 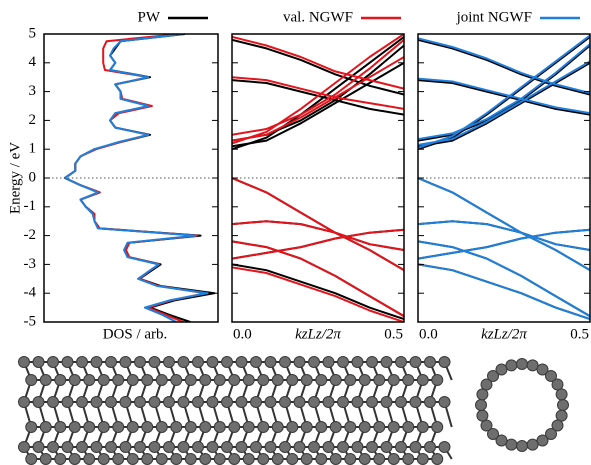 What do you see at coordinates (33, 91) in the screenshot?
I see `y-tick-label: 3` at bounding box center [33, 91].